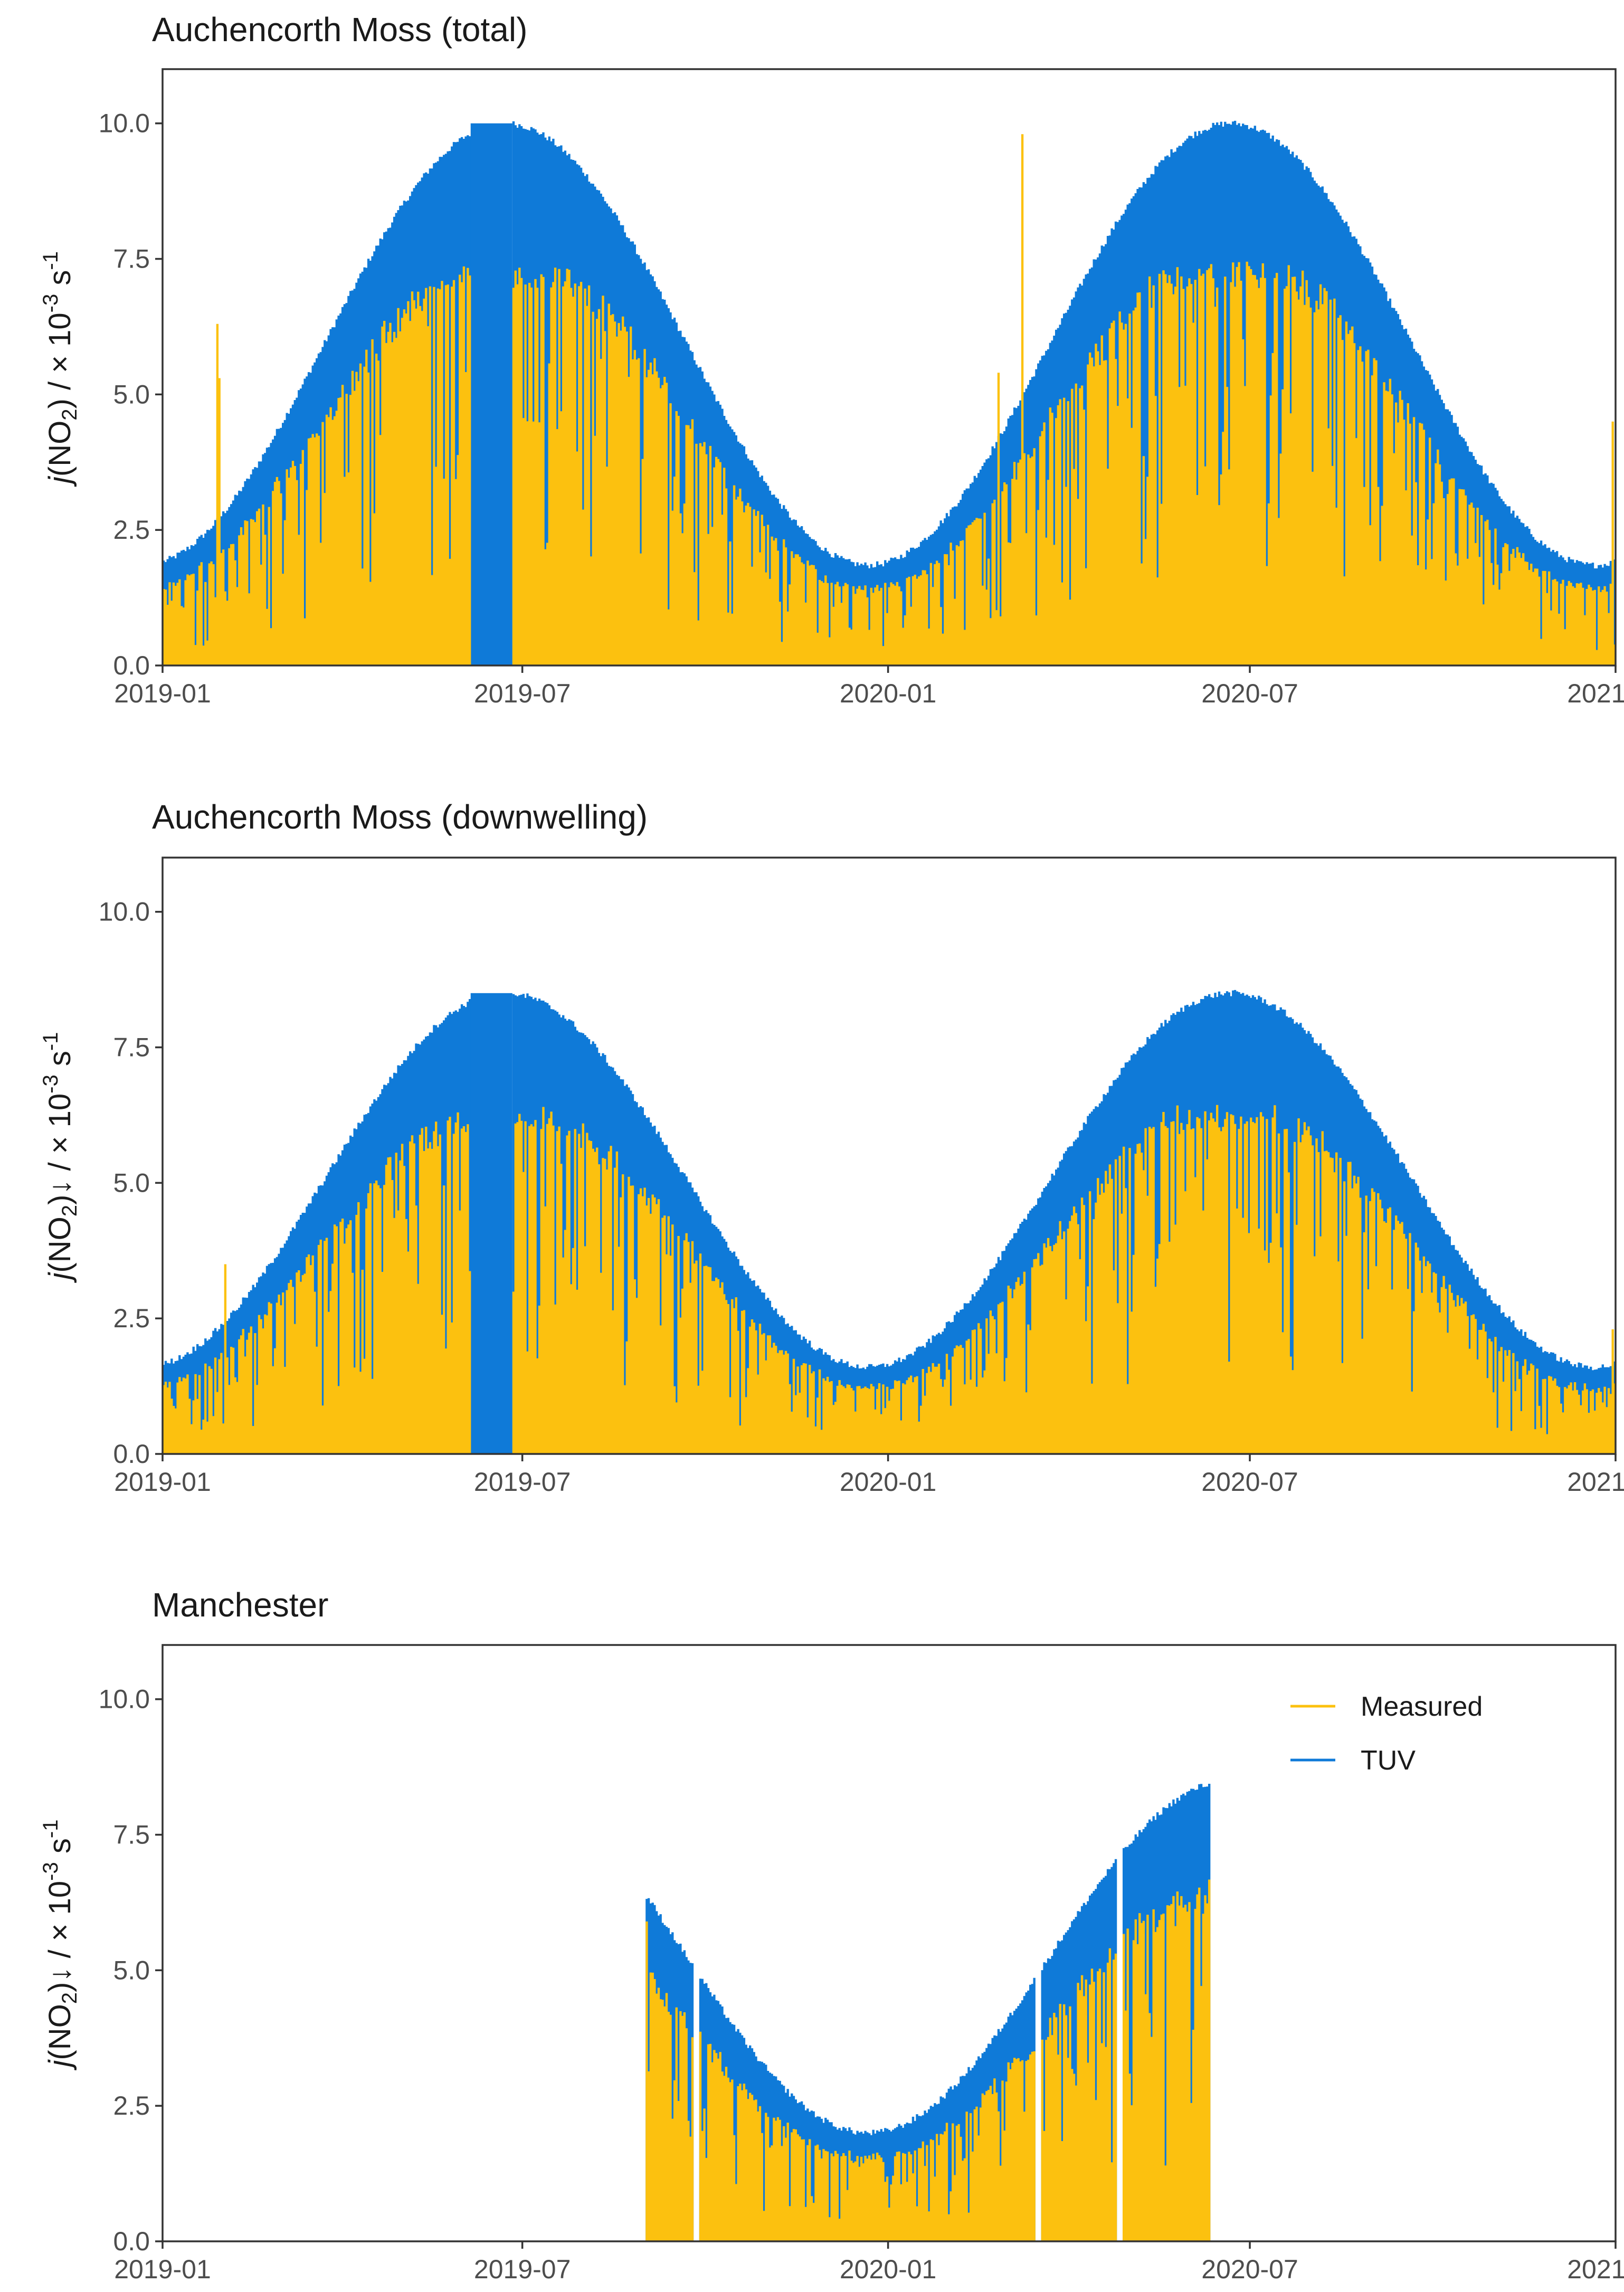  Describe the element at coordinates (1422, 1706) in the screenshot. I see `legend-label-measured: Measured` at that location.